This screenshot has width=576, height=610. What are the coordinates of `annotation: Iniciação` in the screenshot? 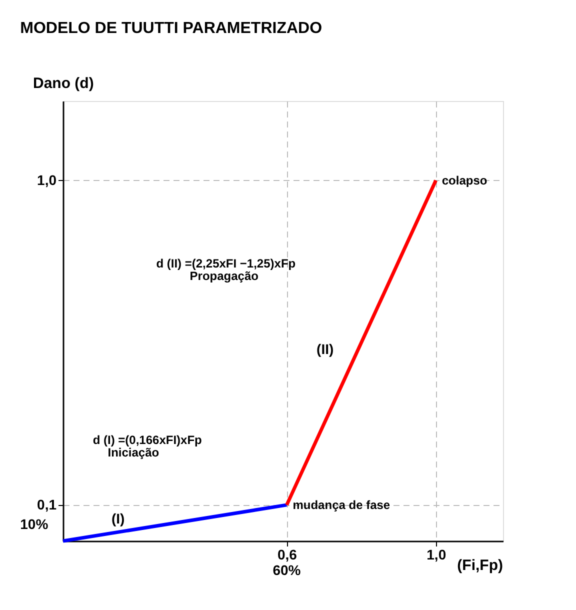 It's located at (134, 453).